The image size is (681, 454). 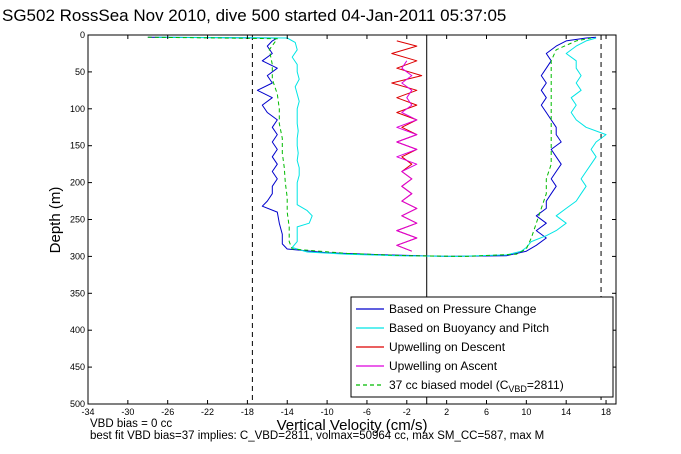 I want to click on y-tick-label: 450, so click(x=77, y=367).